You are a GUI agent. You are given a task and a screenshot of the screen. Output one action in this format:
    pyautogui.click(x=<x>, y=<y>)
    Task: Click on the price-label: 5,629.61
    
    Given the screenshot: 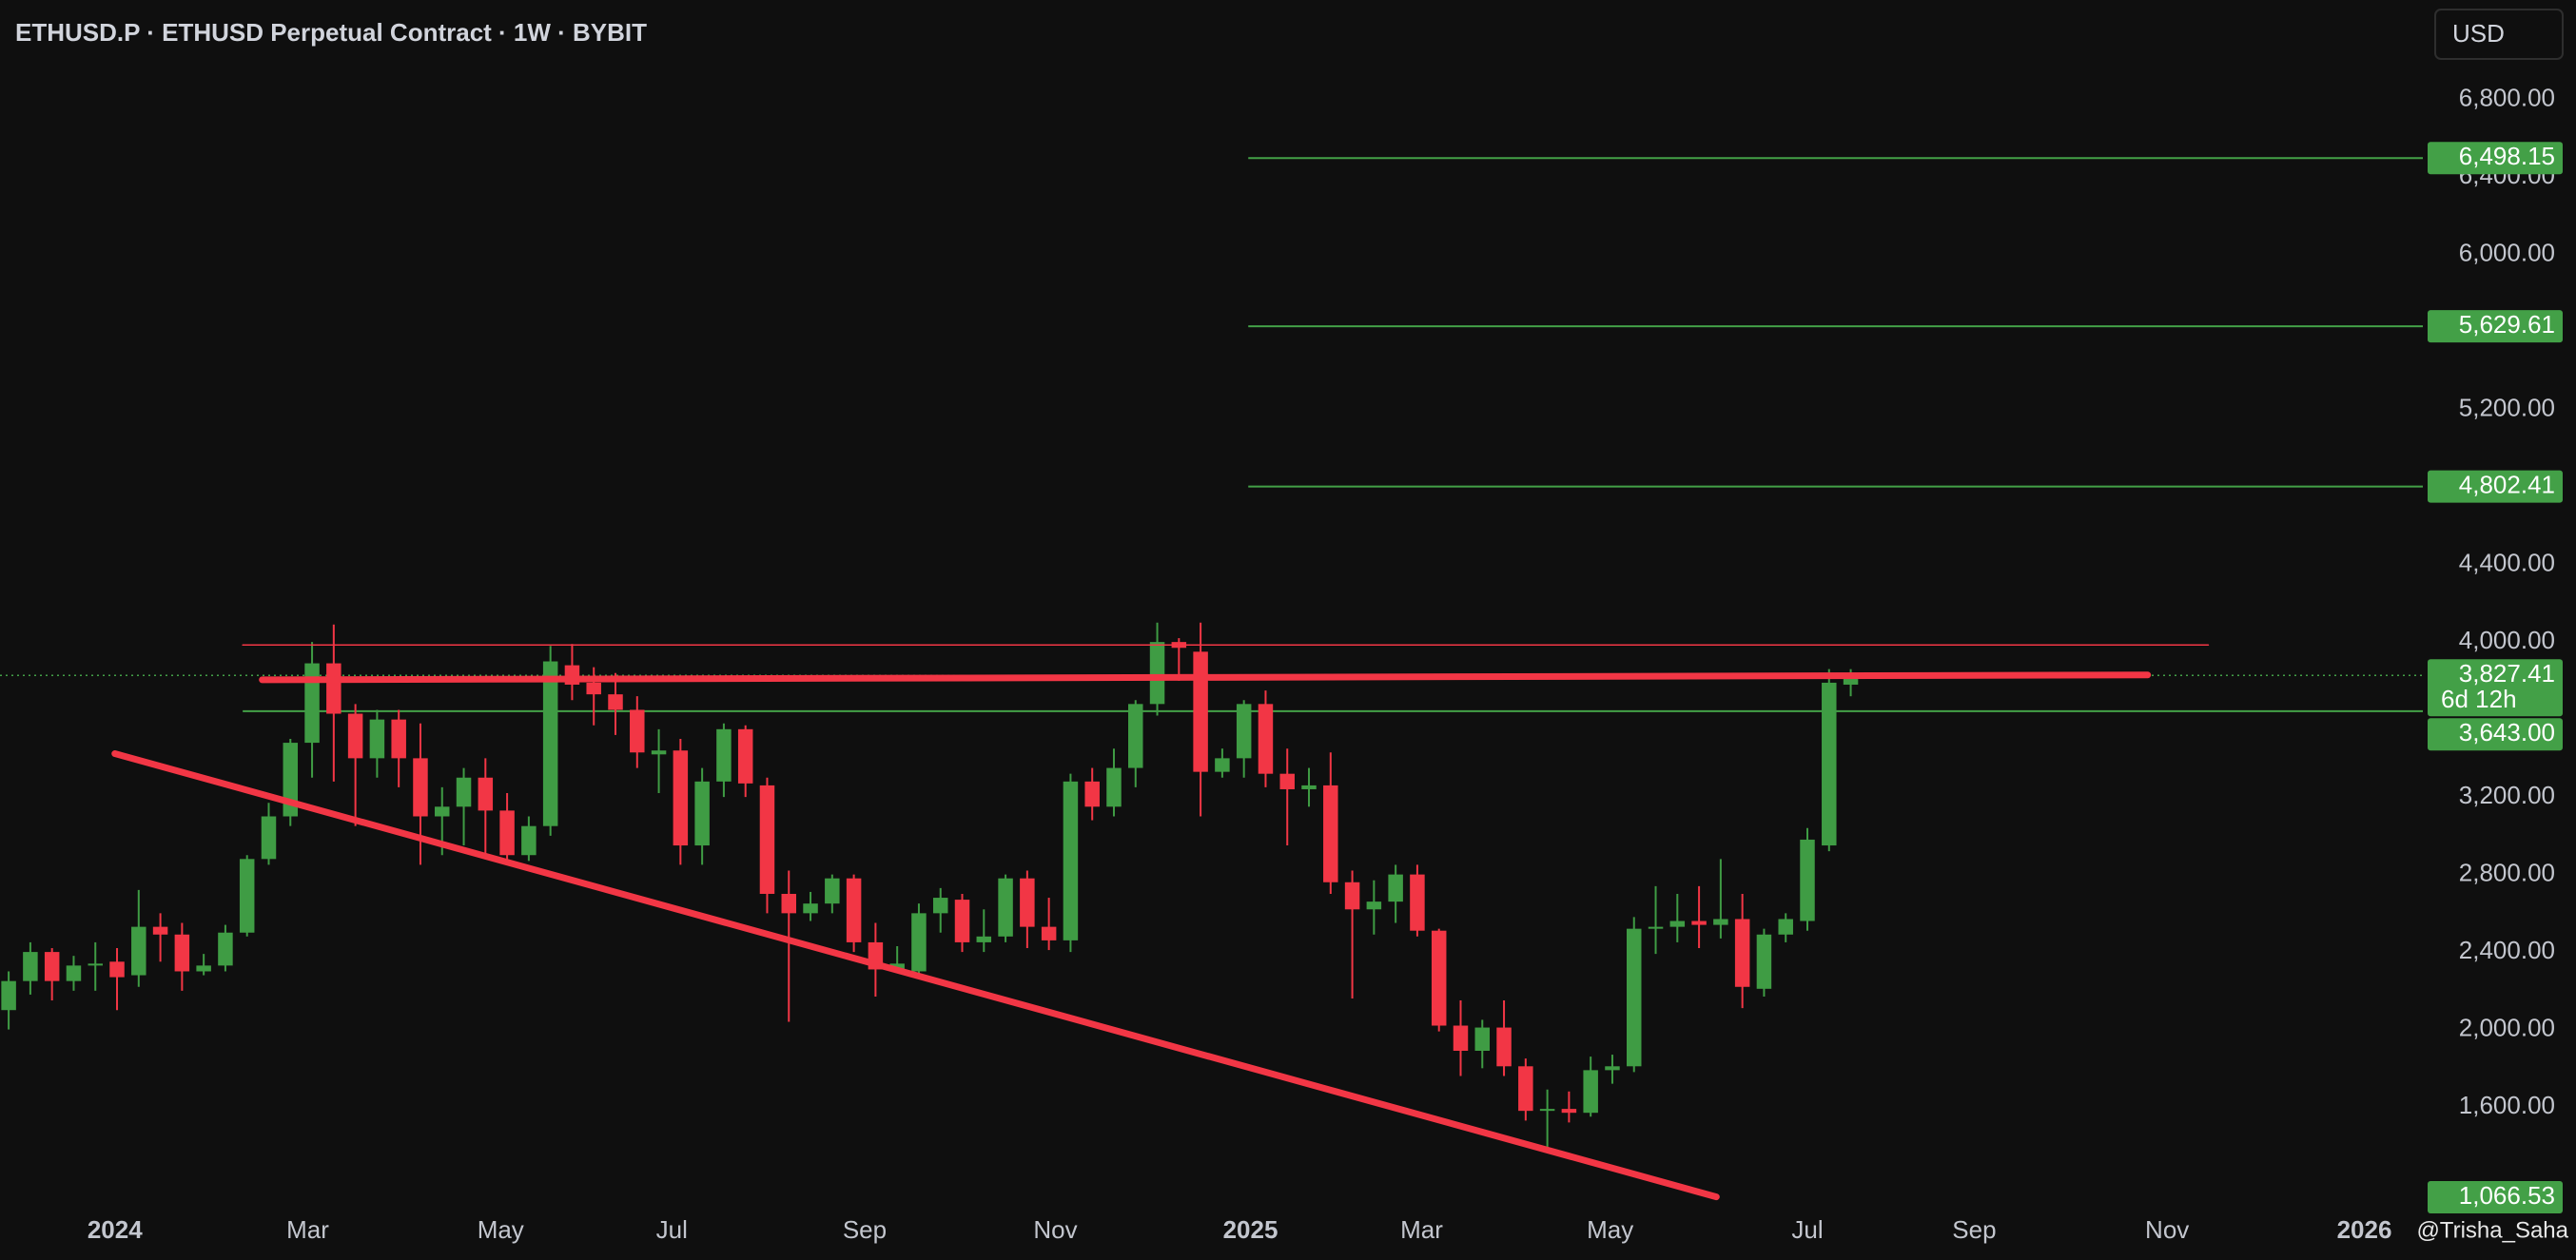 What is the action you would take?
    pyautogui.click(x=2507, y=325)
    